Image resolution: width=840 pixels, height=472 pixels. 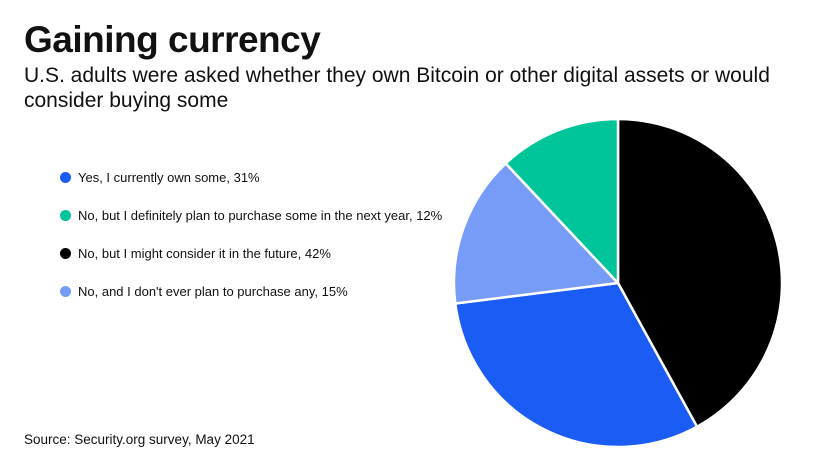 I want to click on legend-item: Yes, I currently own some, 31%, so click(x=251, y=177).